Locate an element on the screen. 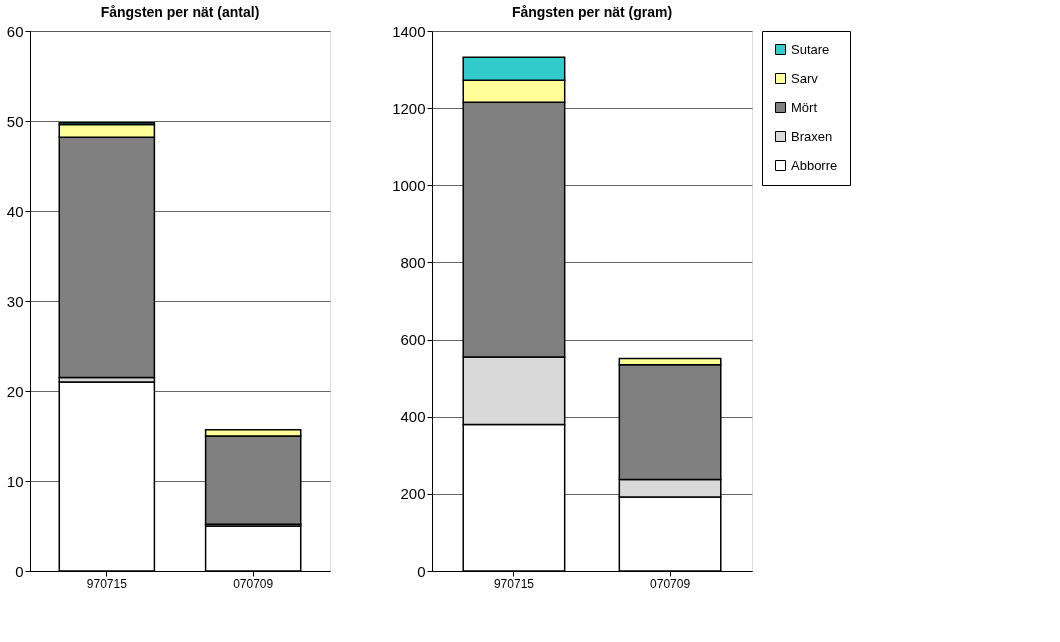  y-tick-label: 400 is located at coordinates (413, 417).